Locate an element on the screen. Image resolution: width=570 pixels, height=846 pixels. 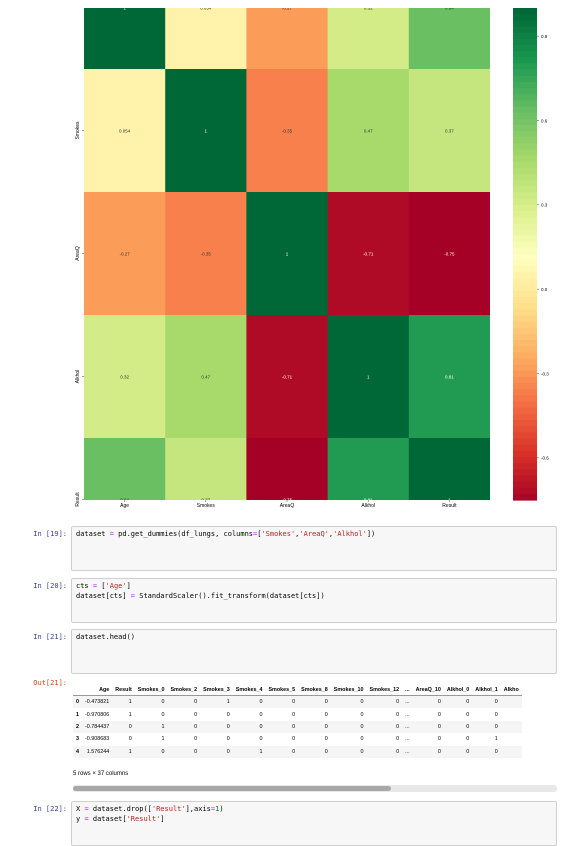
heatmap-annotation: 0.32 is located at coordinates (368, 8).